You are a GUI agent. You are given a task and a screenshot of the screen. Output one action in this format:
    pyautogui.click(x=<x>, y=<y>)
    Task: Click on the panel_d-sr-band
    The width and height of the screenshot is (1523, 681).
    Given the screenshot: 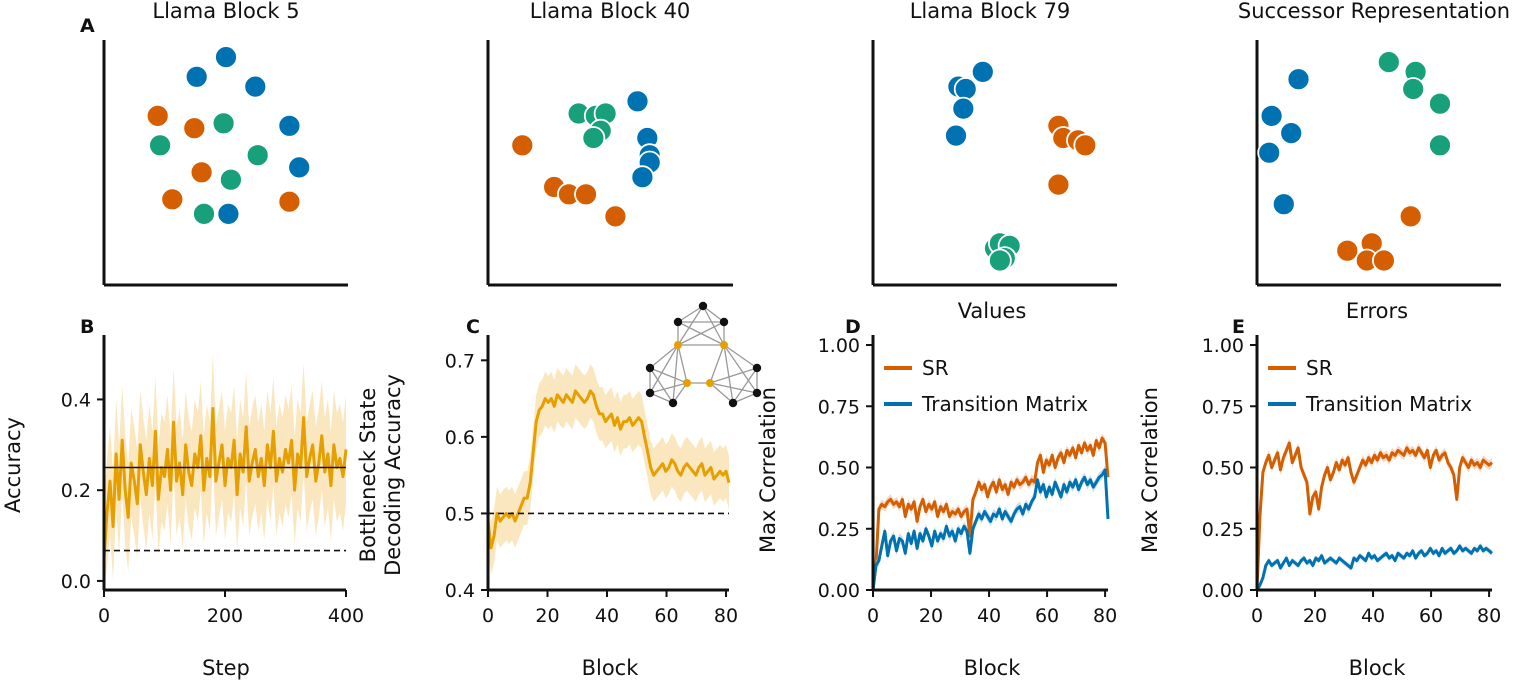 What is the action you would take?
    pyautogui.click(x=990, y=511)
    